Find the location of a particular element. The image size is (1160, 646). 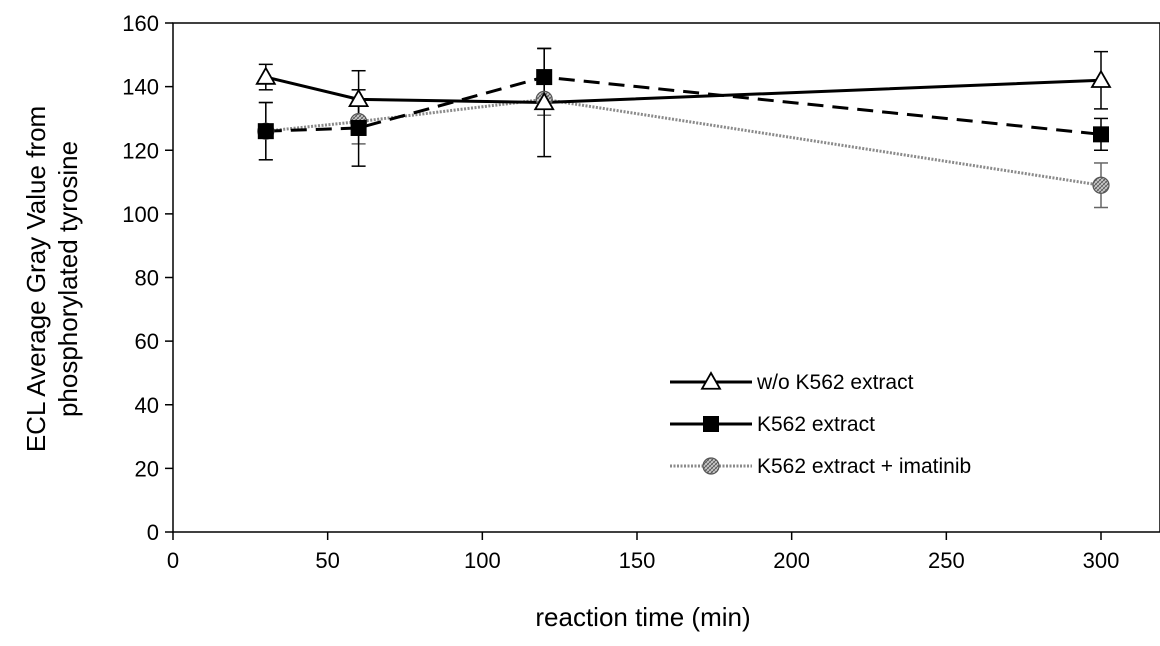

y-tick-label: 60 is located at coordinates (147, 341).